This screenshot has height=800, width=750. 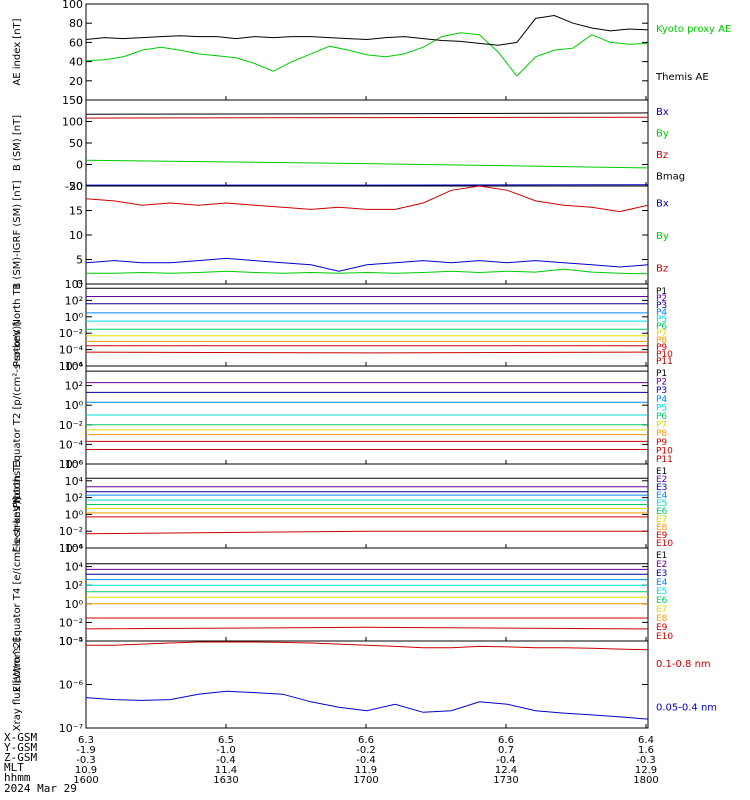 I want to click on panel-3-ytick-label: 10⁰, so click(x=74, y=317).